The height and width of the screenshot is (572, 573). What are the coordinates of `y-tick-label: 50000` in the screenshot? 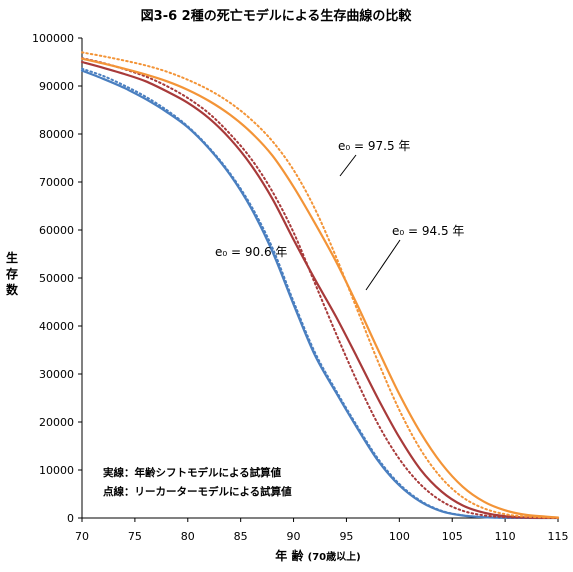 It's located at (56, 278).